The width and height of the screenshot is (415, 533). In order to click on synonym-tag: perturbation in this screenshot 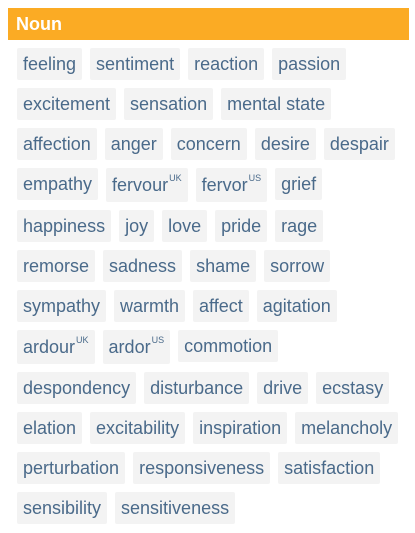, I will do `click(71, 468)`.